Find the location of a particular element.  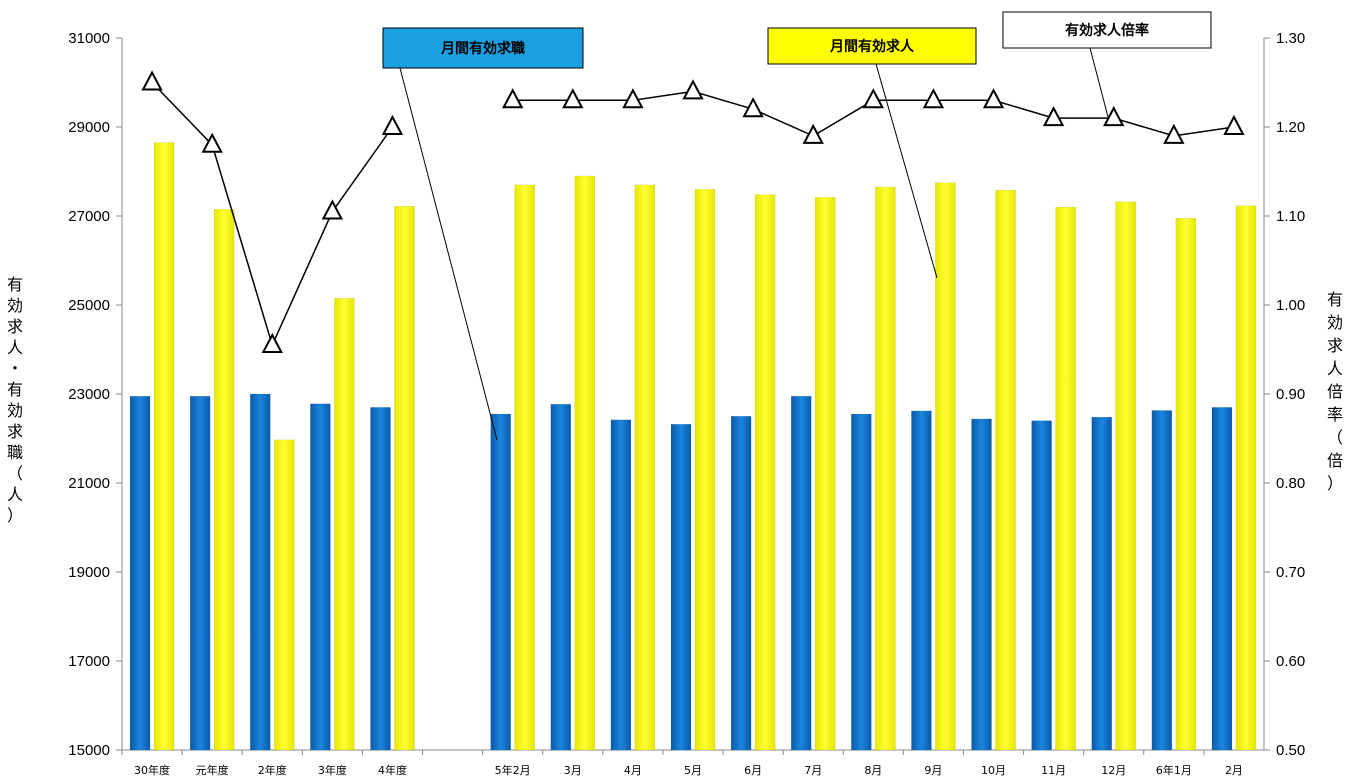

x-tick-label: 元年度 is located at coordinates (212, 770).